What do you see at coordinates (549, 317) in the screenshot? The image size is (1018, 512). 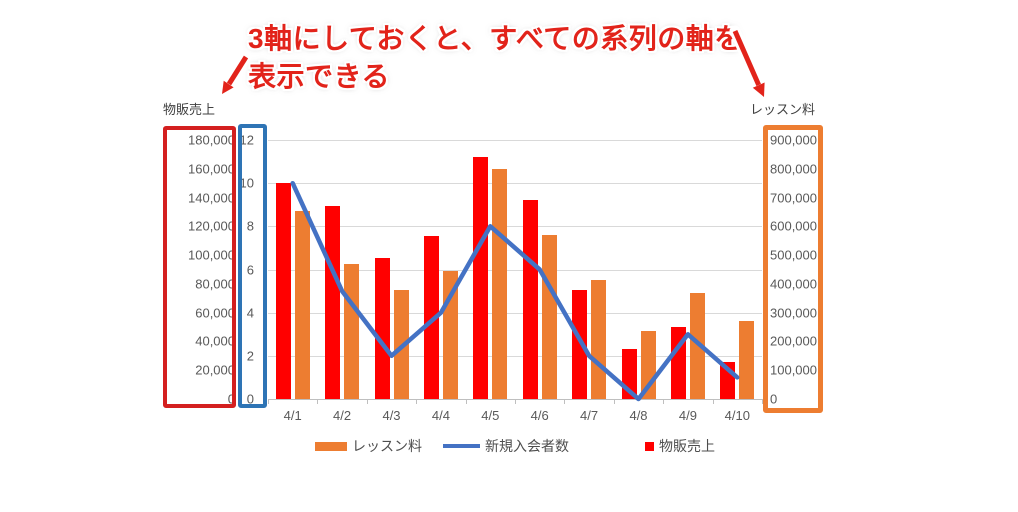 I see `bar-lesson-fee-4/6` at bounding box center [549, 317].